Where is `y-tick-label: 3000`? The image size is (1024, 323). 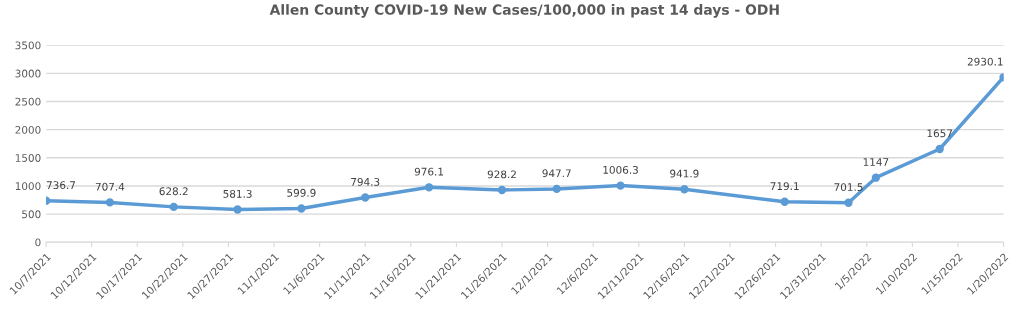 y-tick-label: 3000 is located at coordinates (28, 73).